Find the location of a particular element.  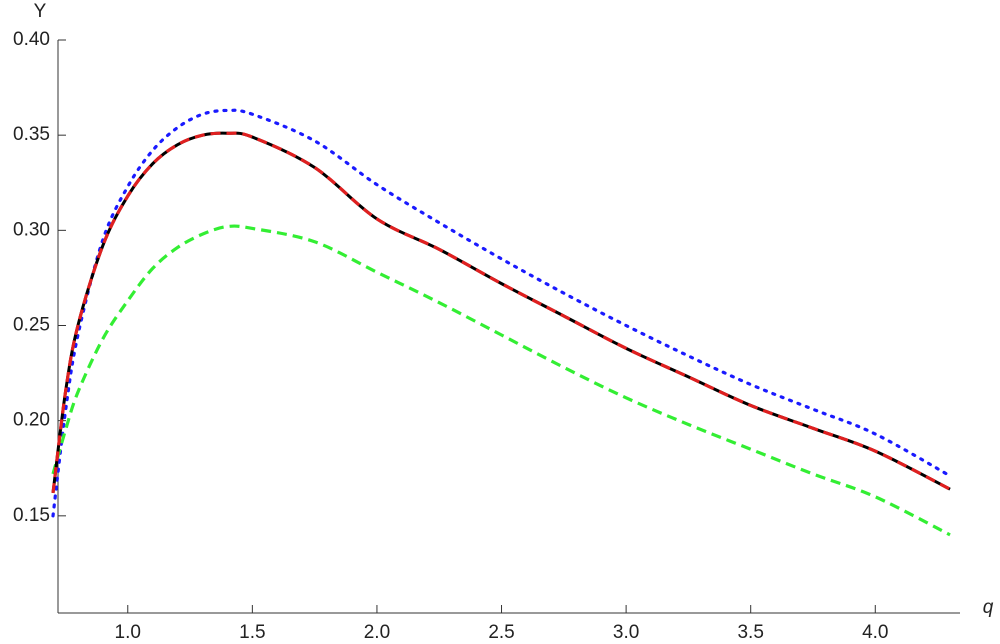

y-tick-label: 0.35 is located at coordinates (31, 134).